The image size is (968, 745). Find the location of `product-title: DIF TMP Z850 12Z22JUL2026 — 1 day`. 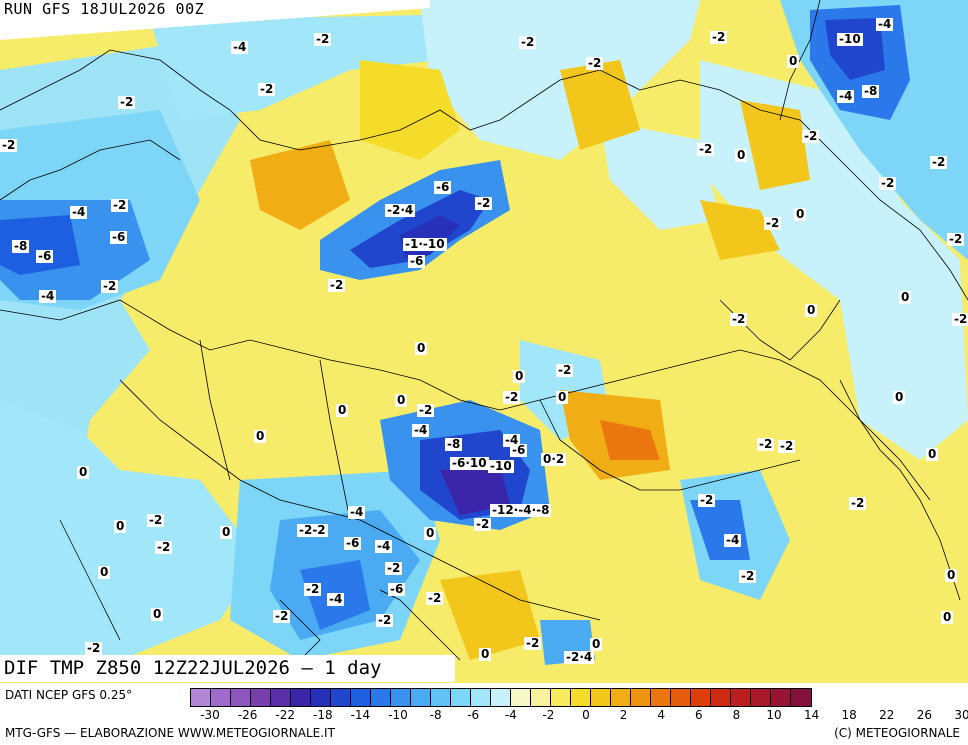

product-title: DIF TMP Z850 12Z22JUL2026 — 1 day is located at coordinates (227, 668).